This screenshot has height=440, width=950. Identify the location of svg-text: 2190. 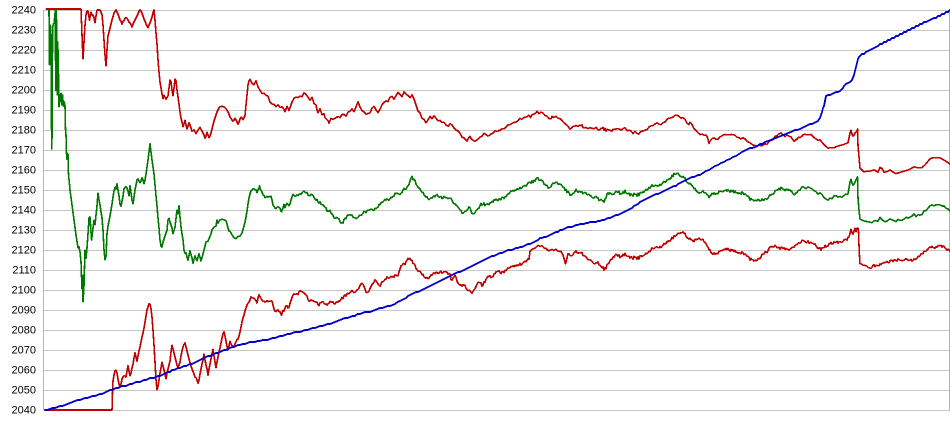
(24, 111).